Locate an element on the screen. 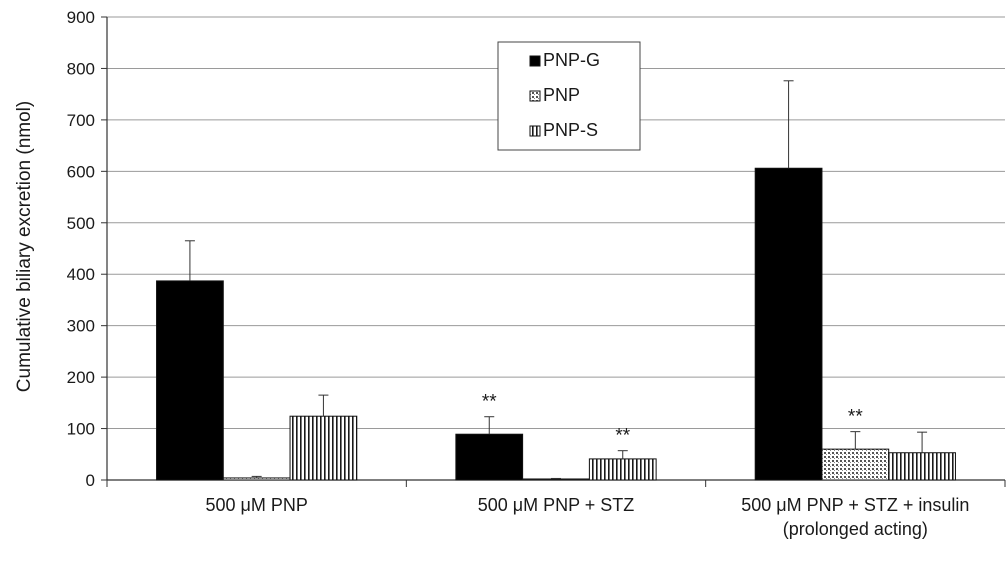 Image resolution: width=1007 pixels, height=562 pixels. y-tick-label: 100 is located at coordinates (81, 429).